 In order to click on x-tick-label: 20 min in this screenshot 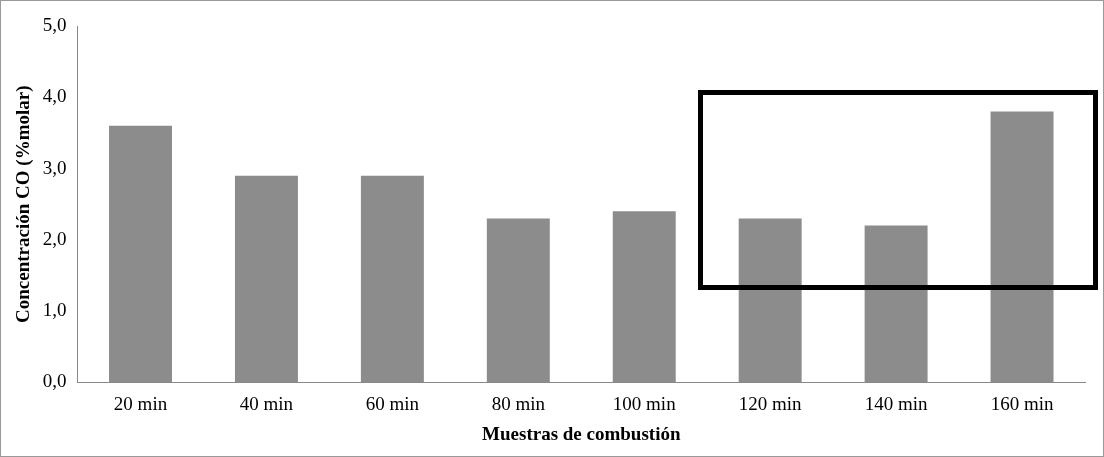, I will do `click(140, 403)`.